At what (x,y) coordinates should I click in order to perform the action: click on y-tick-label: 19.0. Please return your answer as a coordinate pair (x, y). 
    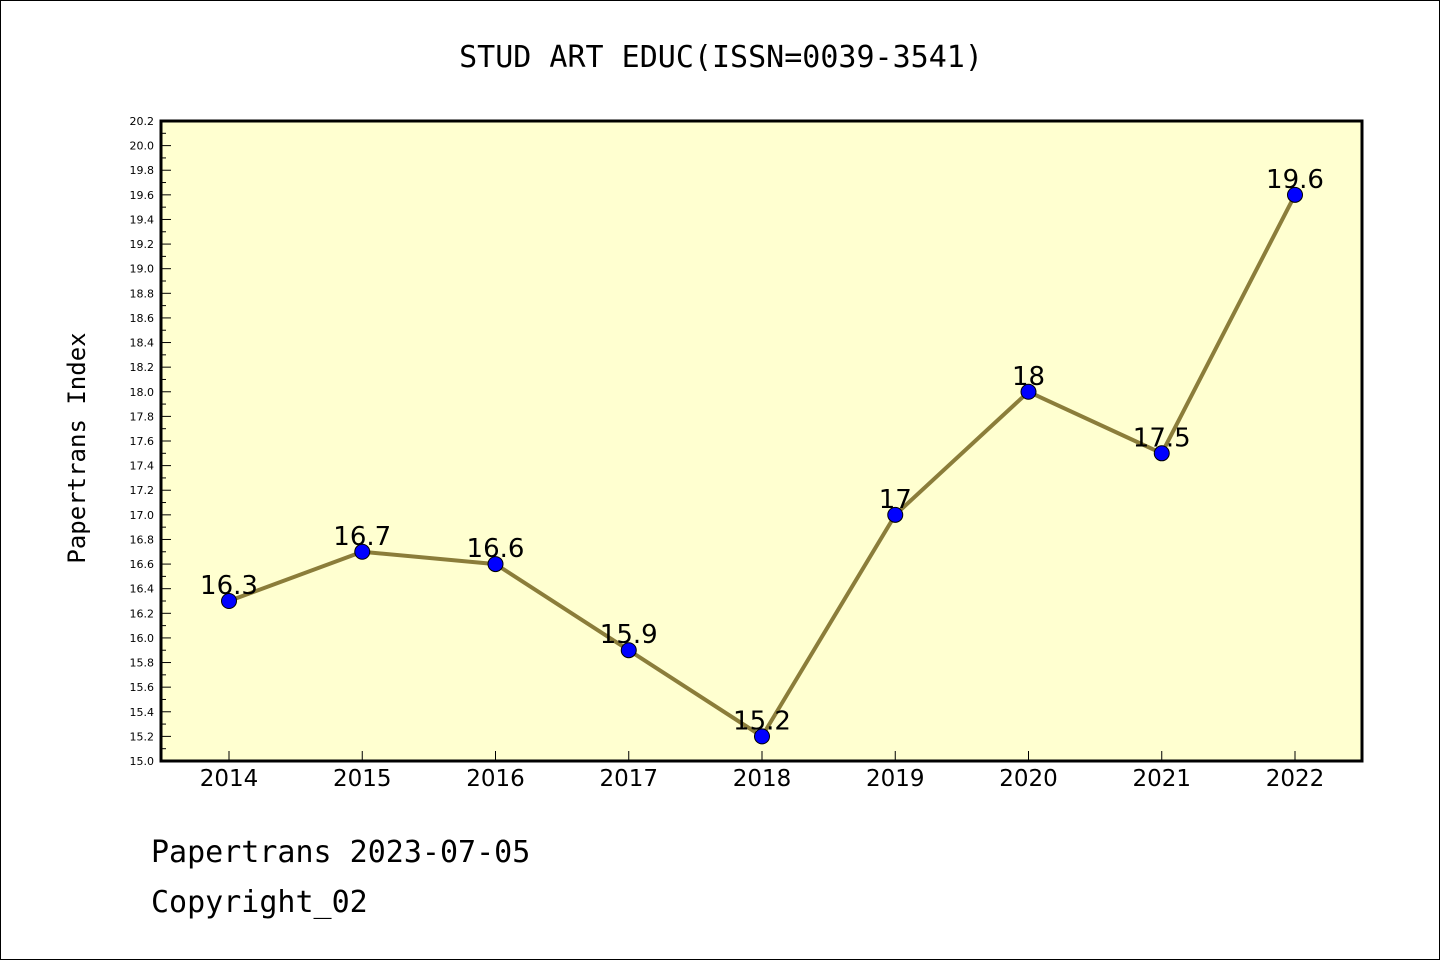
    Looking at the image, I should click on (142, 269).